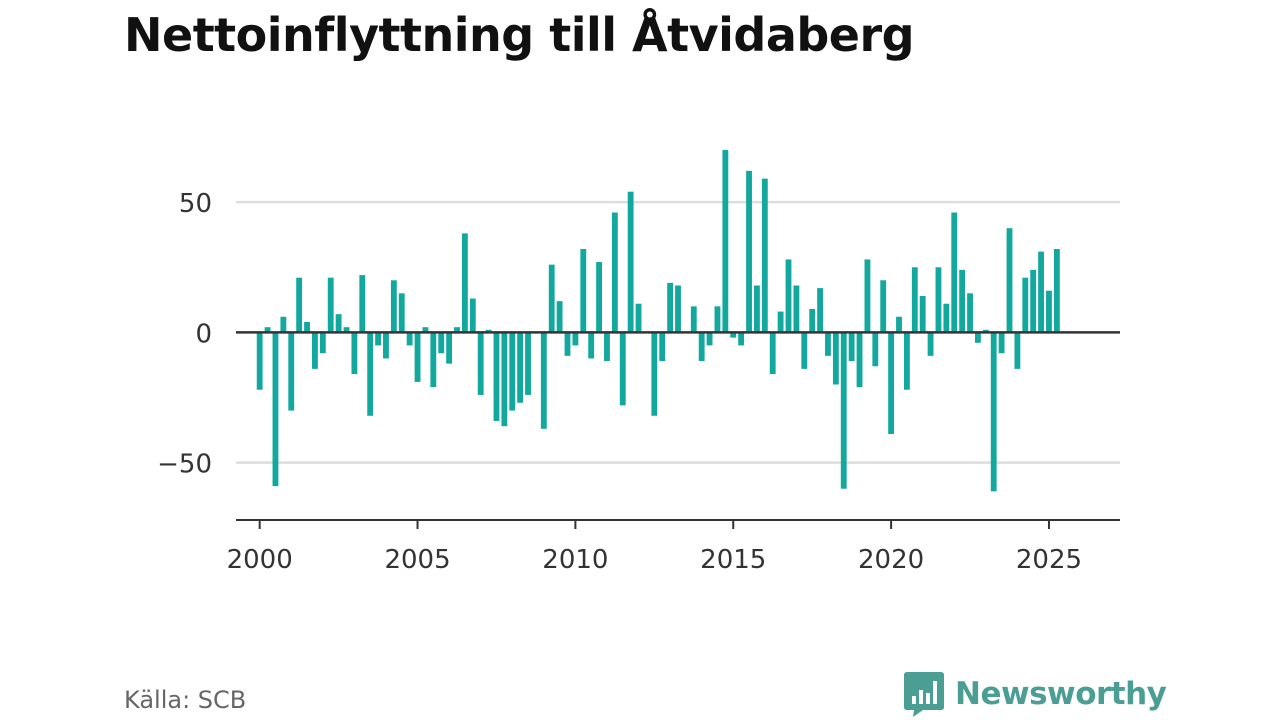 The width and height of the screenshot is (1280, 720). Describe the element at coordinates (733, 560) in the screenshot. I see `x-tick-label: 2015` at that location.